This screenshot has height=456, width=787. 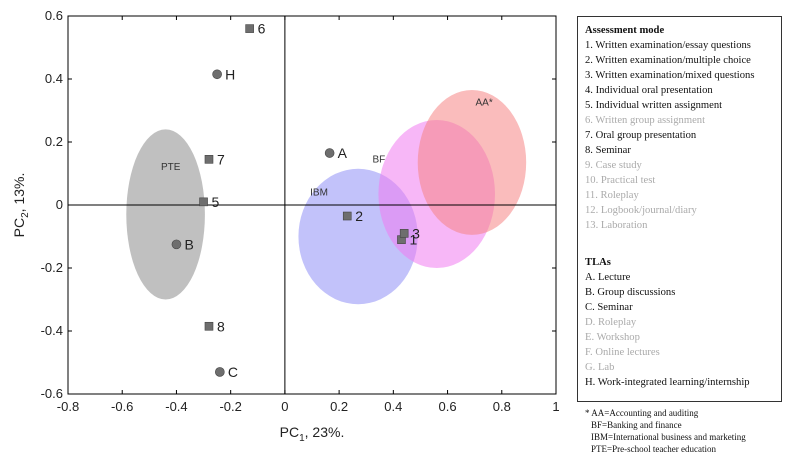 I want to click on x-tick-label: -0.4, so click(x=176, y=406).